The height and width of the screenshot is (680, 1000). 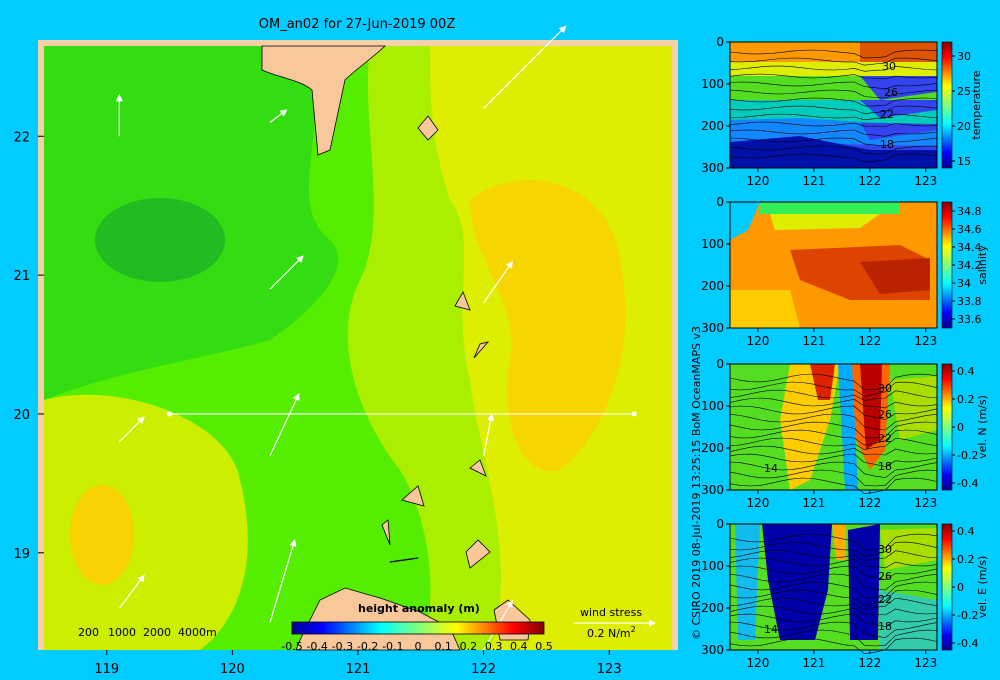 What do you see at coordinates (833, 434) in the screenshot?
I see `vel-n-contours` at bounding box center [833, 434].